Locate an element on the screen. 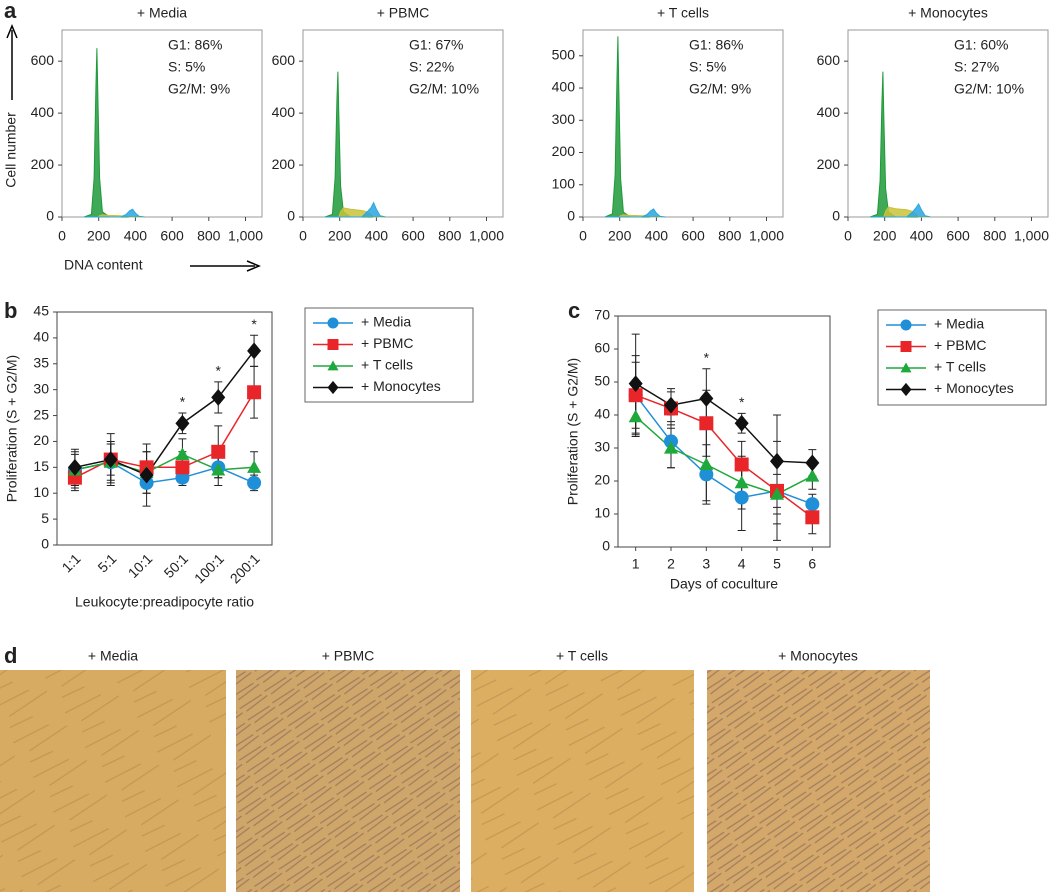  y-tick-label: 500 is located at coordinates (564, 54).